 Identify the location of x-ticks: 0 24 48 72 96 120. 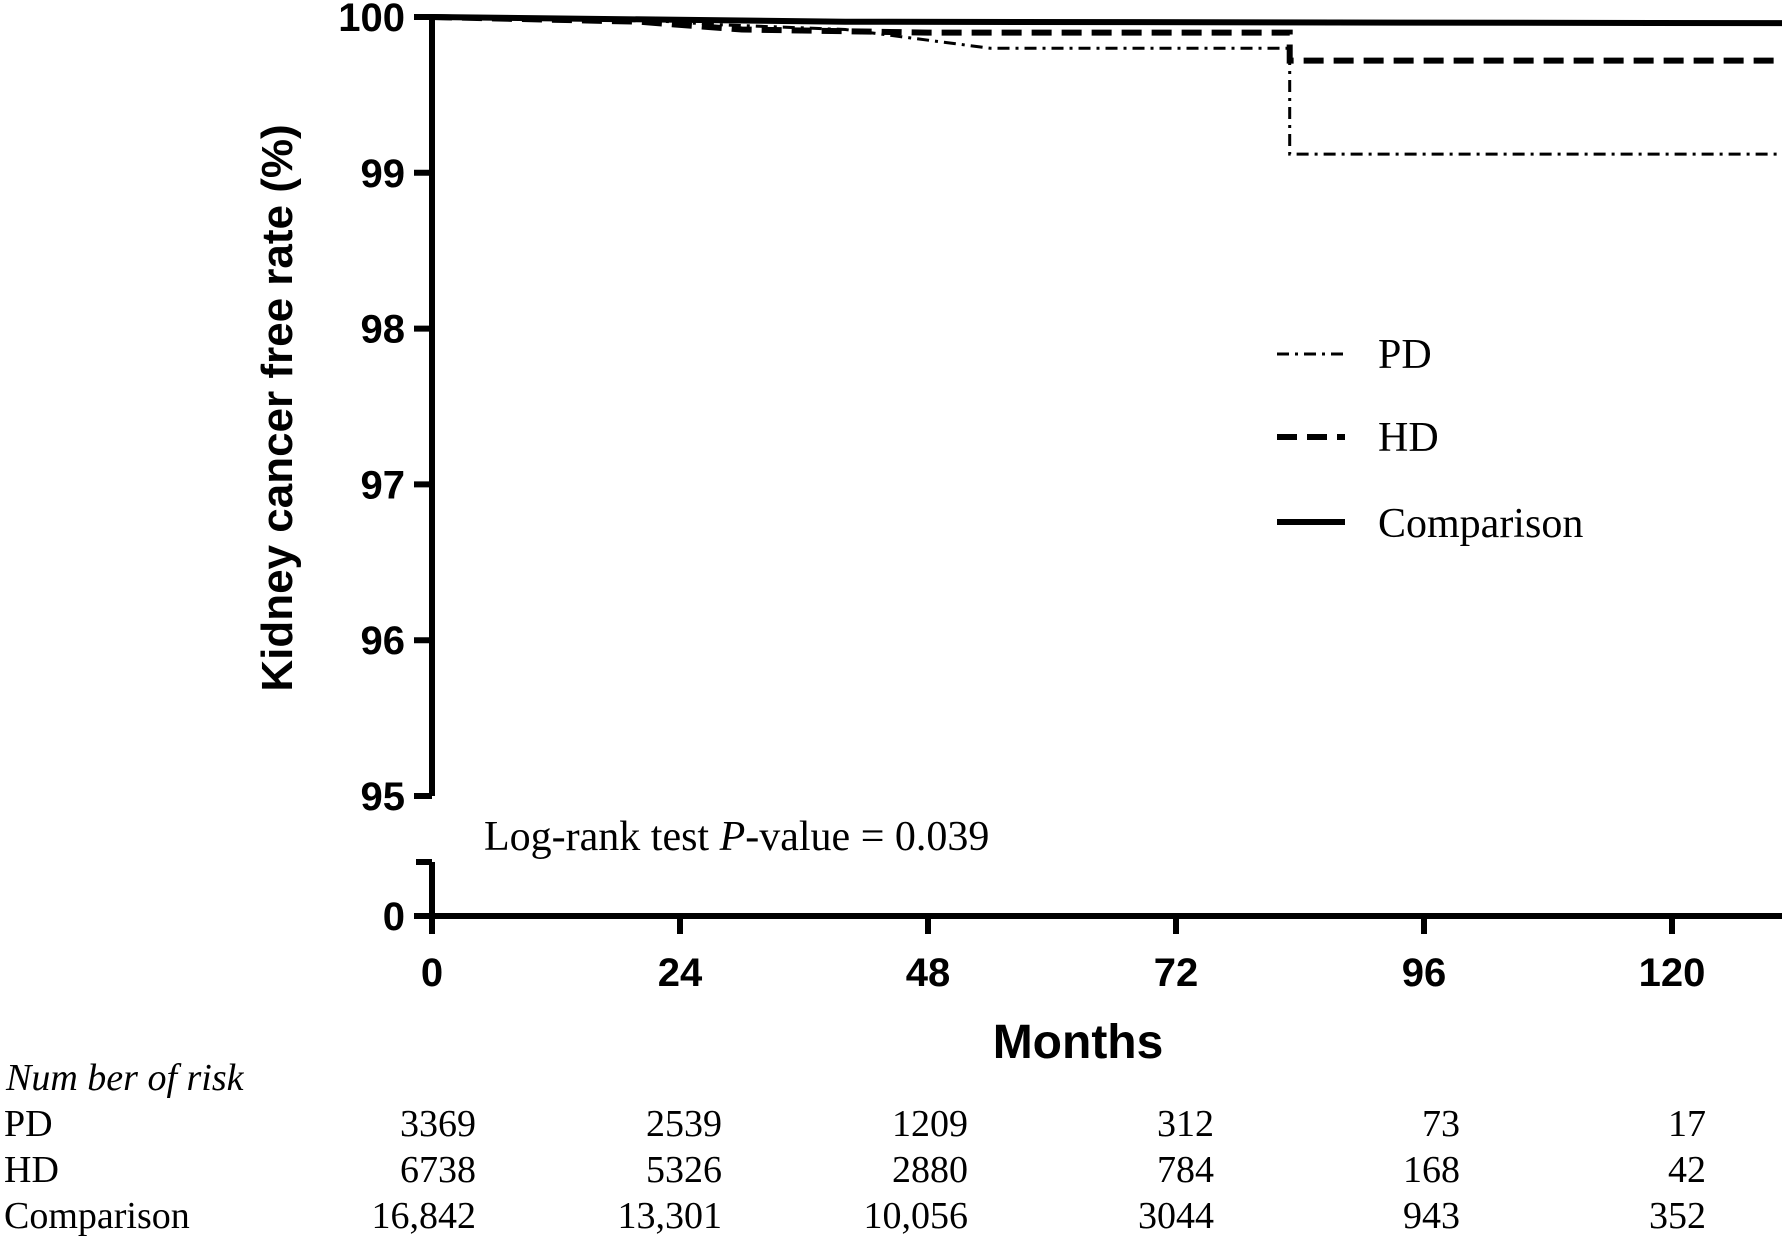
(1063, 955).